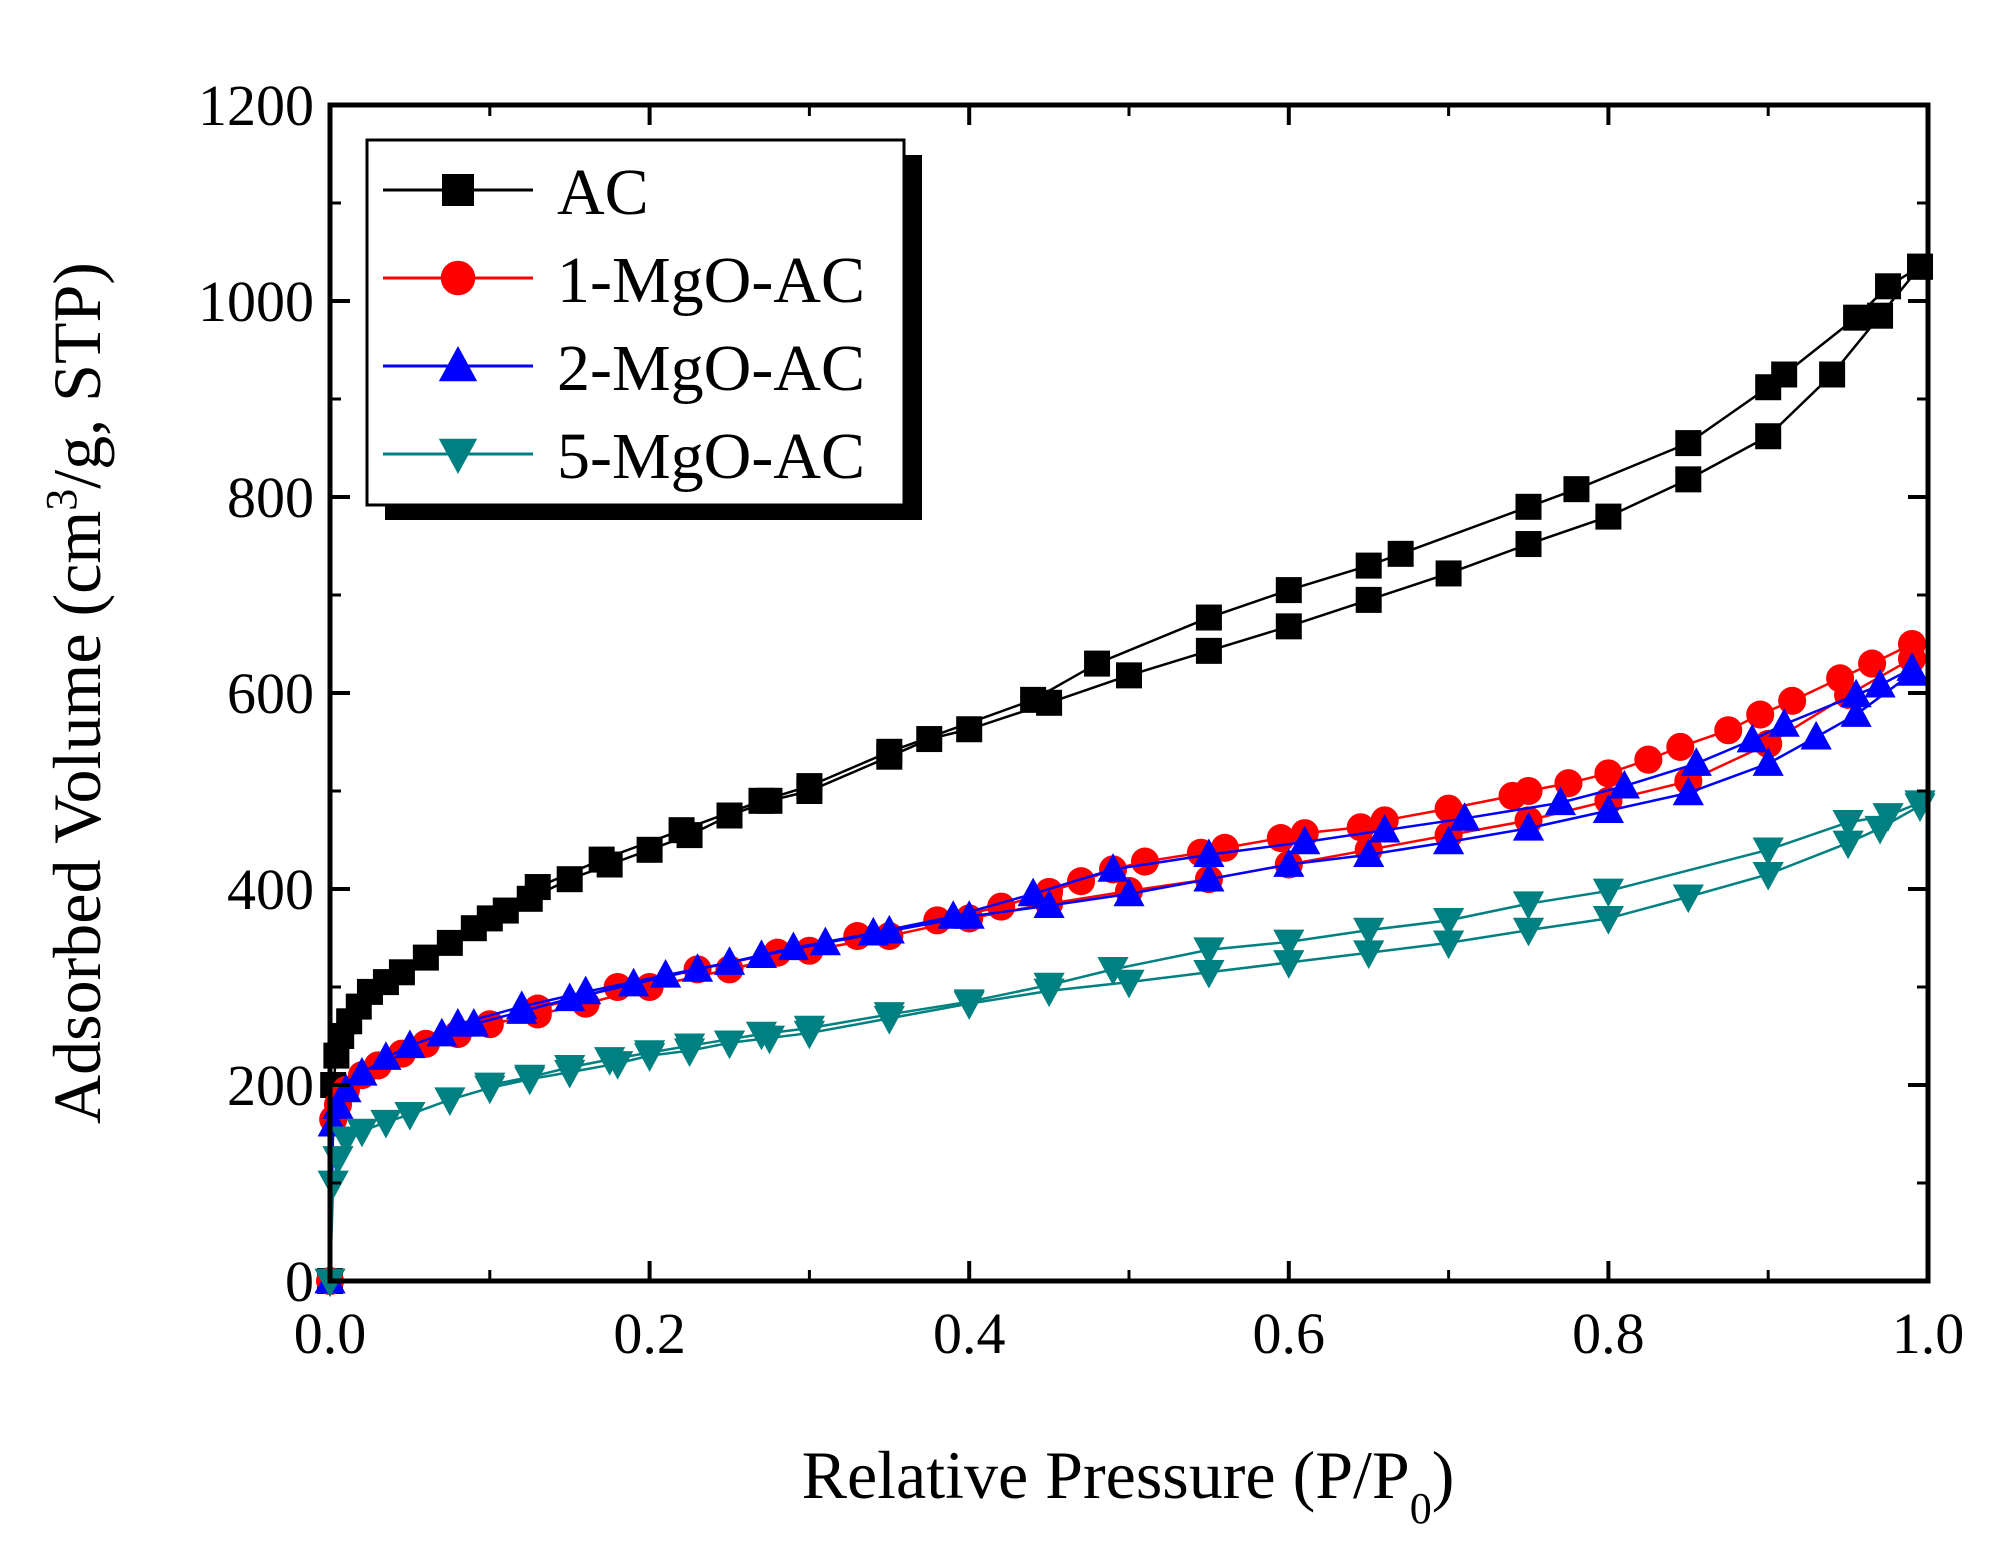 This screenshot has width=1991, height=1542. Describe the element at coordinates (603, 192) in the screenshot. I see `legend-label-AC: AC` at that location.